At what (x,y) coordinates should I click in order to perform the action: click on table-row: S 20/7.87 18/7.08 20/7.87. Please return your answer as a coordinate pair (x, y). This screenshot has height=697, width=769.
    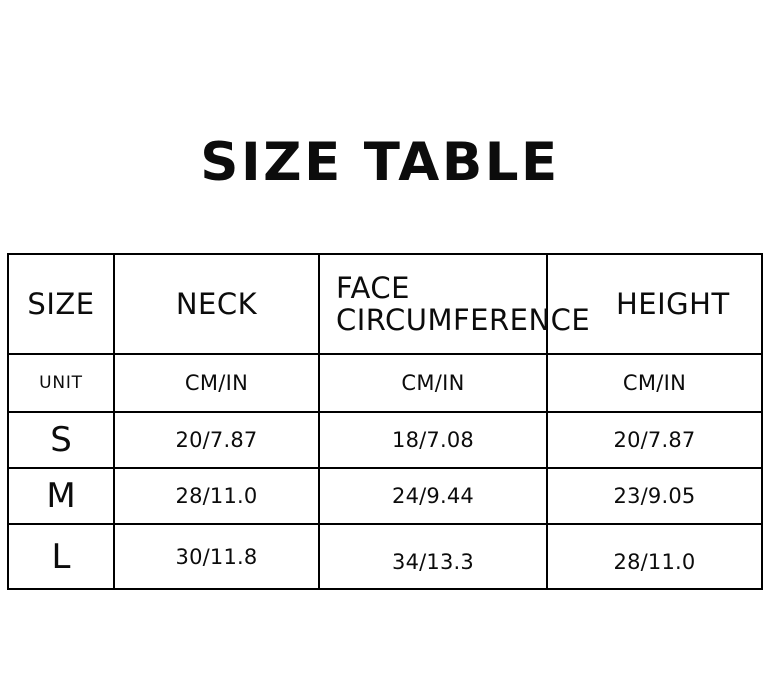
    Looking at the image, I should click on (385, 440).